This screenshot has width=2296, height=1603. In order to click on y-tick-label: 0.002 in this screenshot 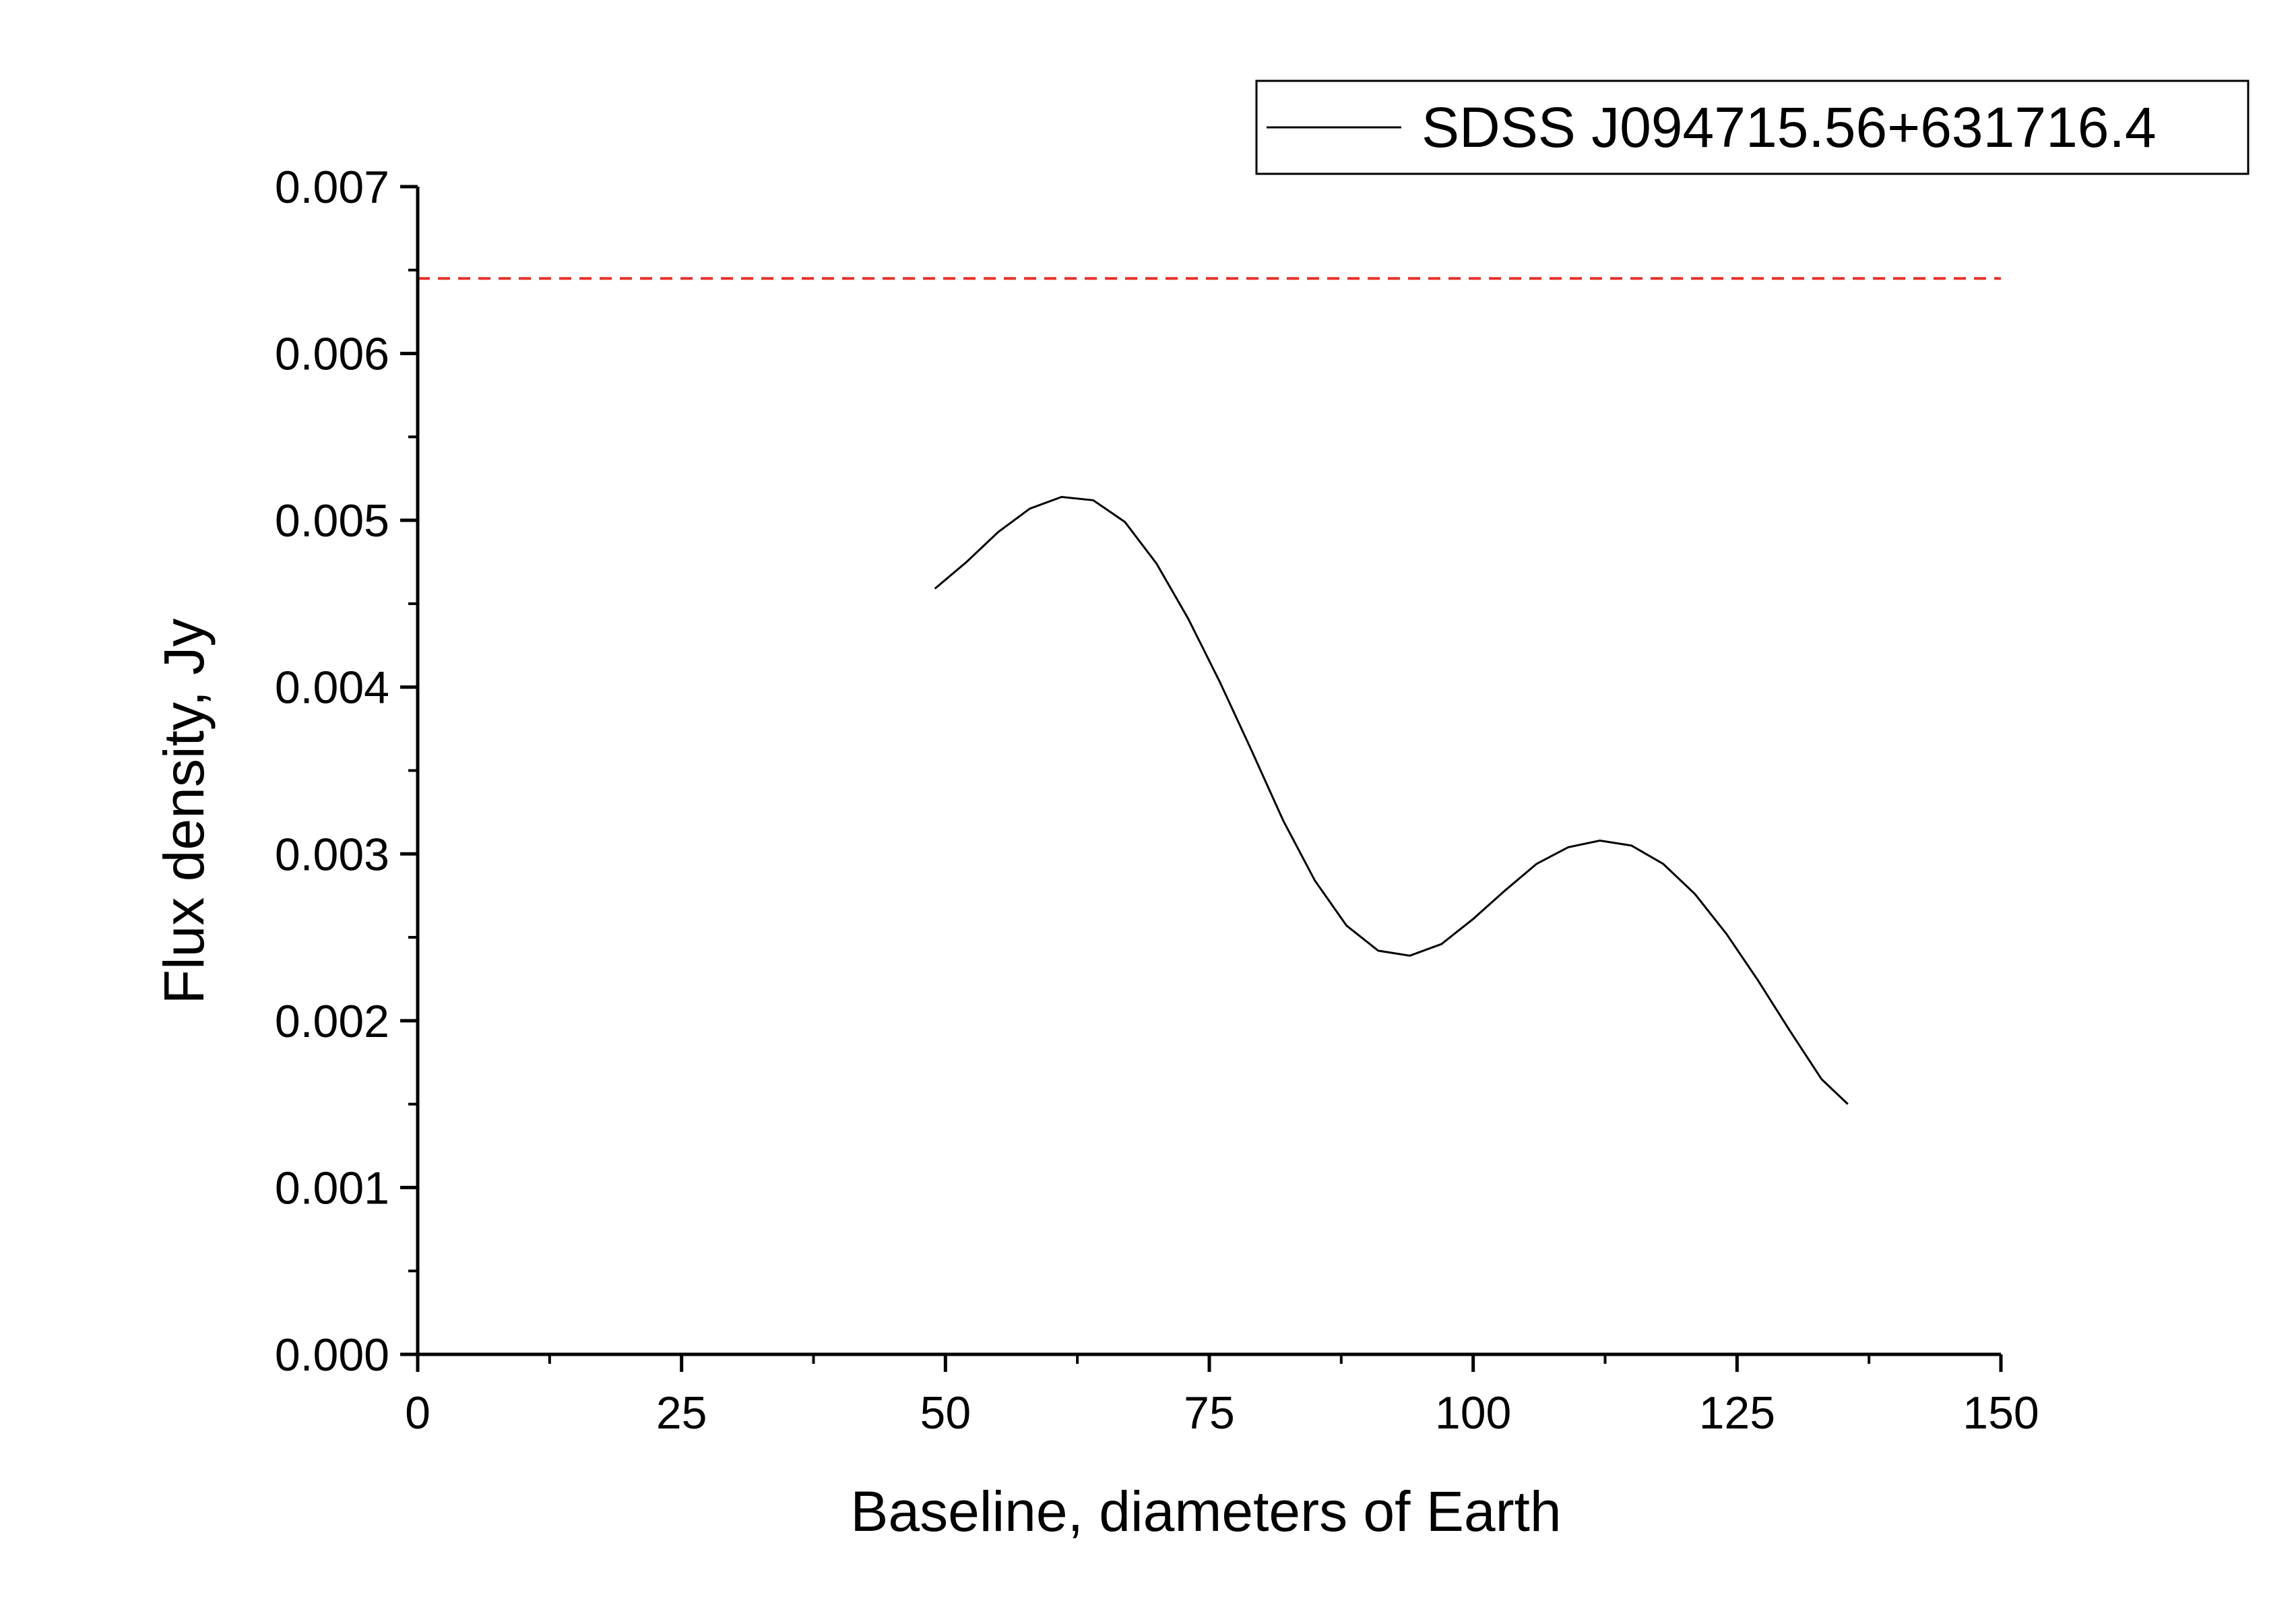, I will do `click(332, 1021)`.